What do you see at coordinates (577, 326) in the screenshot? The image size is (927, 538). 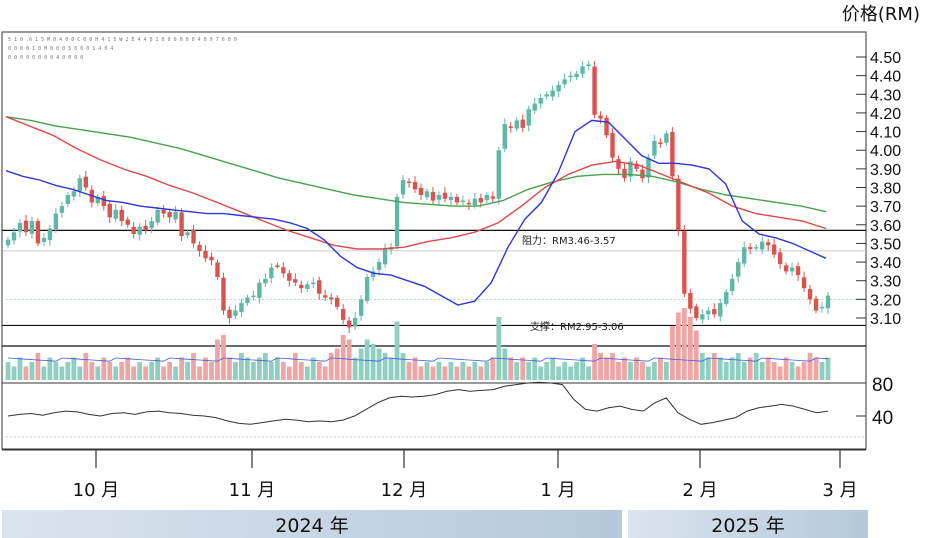 I see `support-label: 支撑：RM2.95-3.06` at bounding box center [577, 326].